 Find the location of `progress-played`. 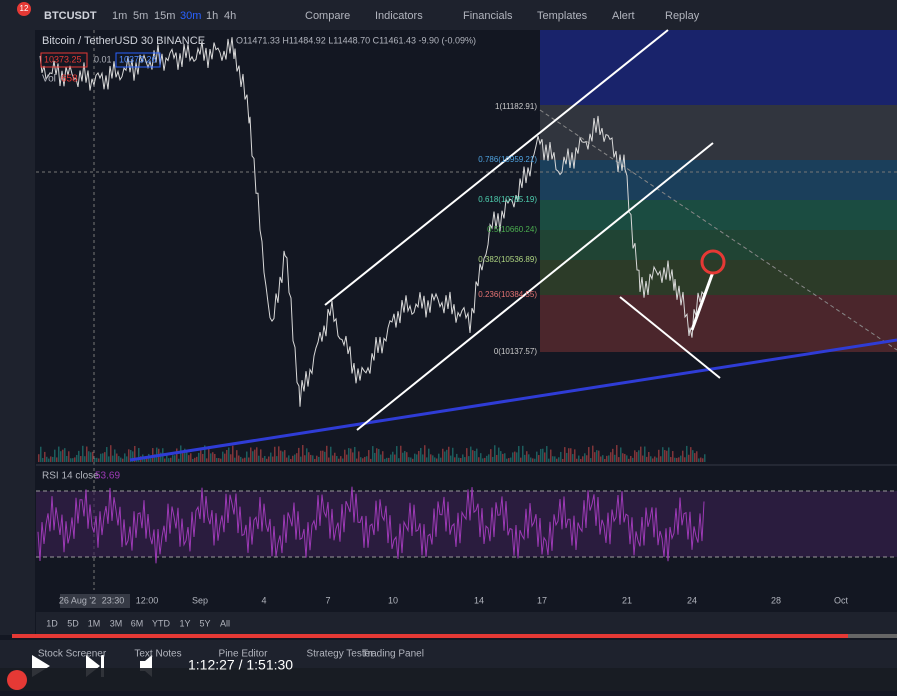

progress-played is located at coordinates (430, 636).